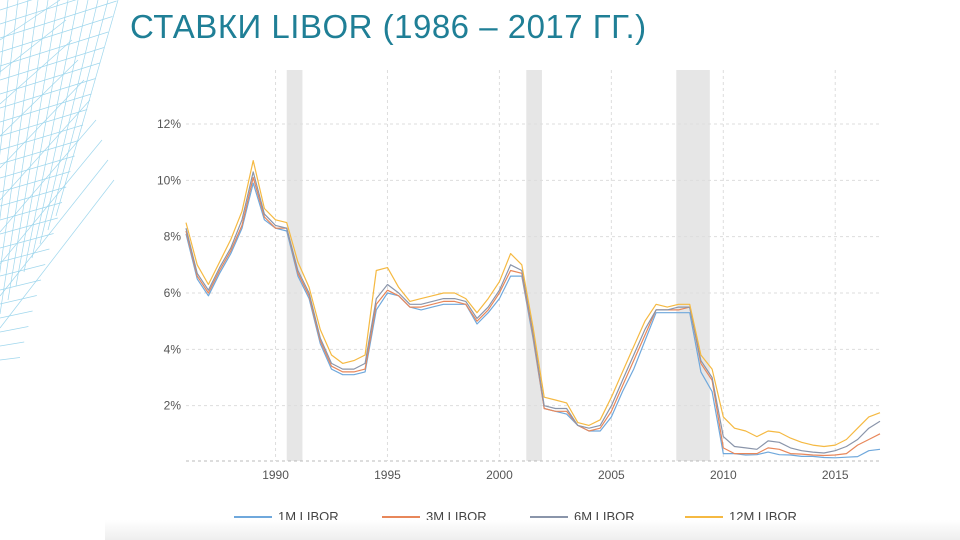  Describe the element at coordinates (173, 406) in the screenshot. I see `y-tick-label: 2%` at that location.